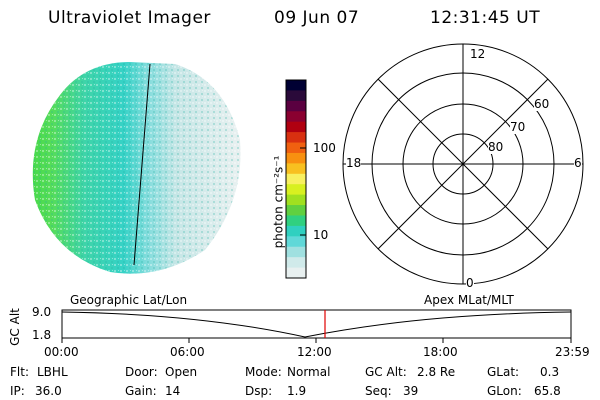 This screenshot has height=400, width=600. Describe the element at coordinates (496, 147) in the screenshot. I see `lat-label-80: 80` at that location.